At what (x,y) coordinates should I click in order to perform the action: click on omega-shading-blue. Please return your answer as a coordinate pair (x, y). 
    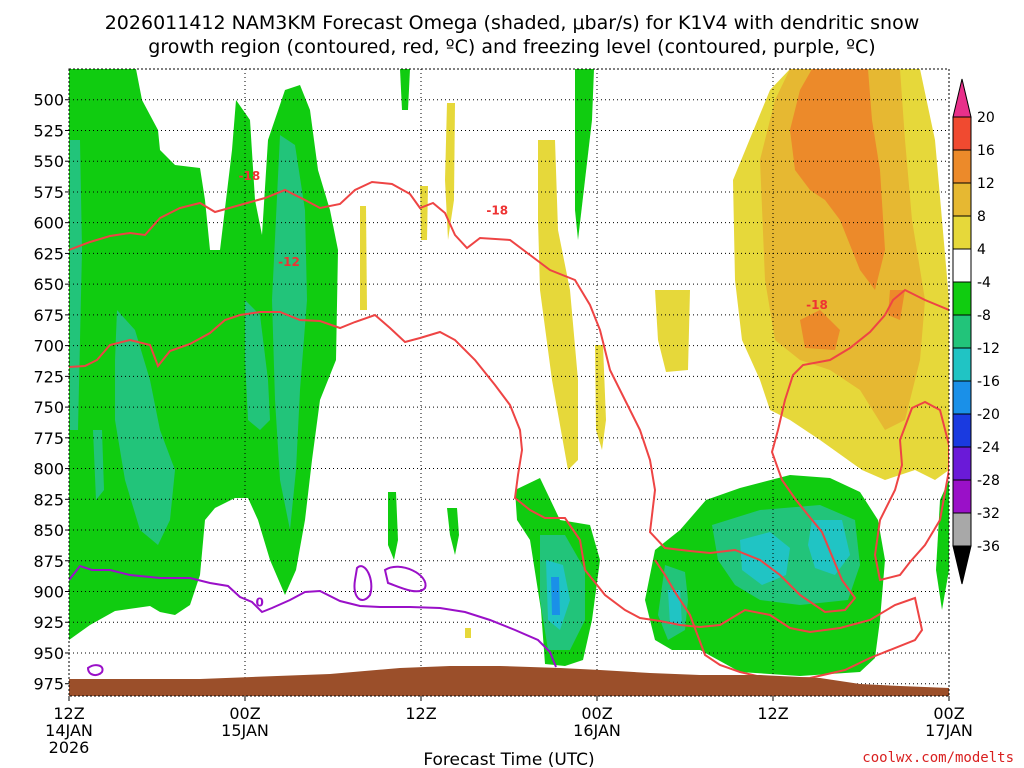
    Looking at the image, I should click on (555, 596).